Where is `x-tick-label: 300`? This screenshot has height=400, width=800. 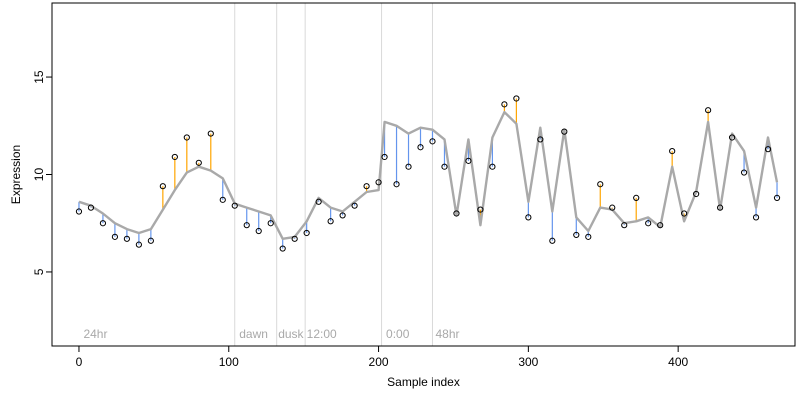 x-tick-label: 300 is located at coordinates (528, 362).